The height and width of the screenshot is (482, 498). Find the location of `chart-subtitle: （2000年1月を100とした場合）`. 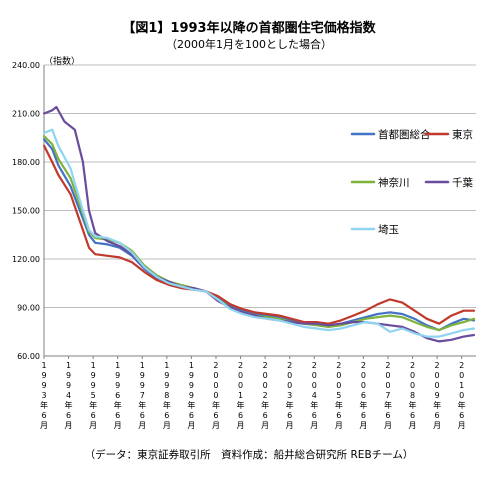

chart-subtitle: （2000年1月を100とした場合） is located at coordinates (249, 44).